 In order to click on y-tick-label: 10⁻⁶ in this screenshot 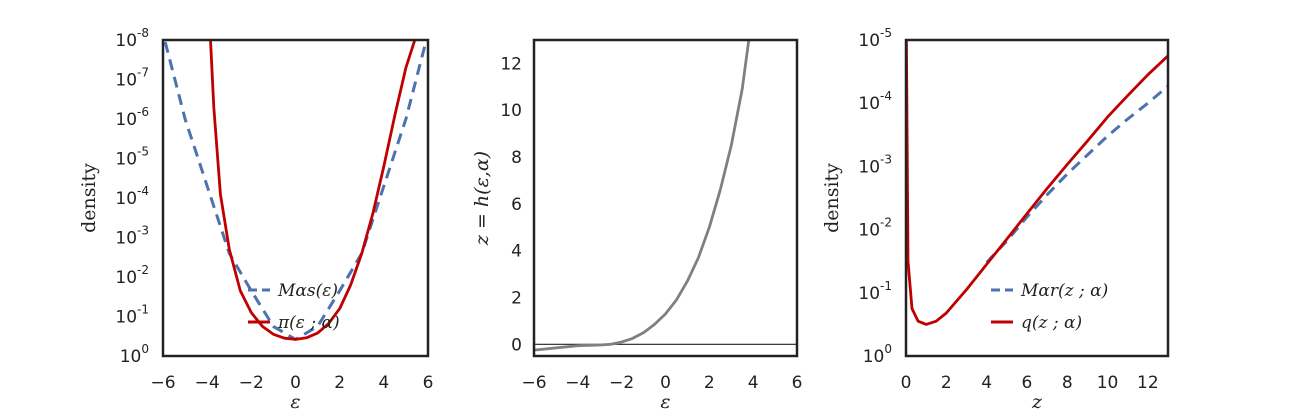, I will do `click(132, 117)`.